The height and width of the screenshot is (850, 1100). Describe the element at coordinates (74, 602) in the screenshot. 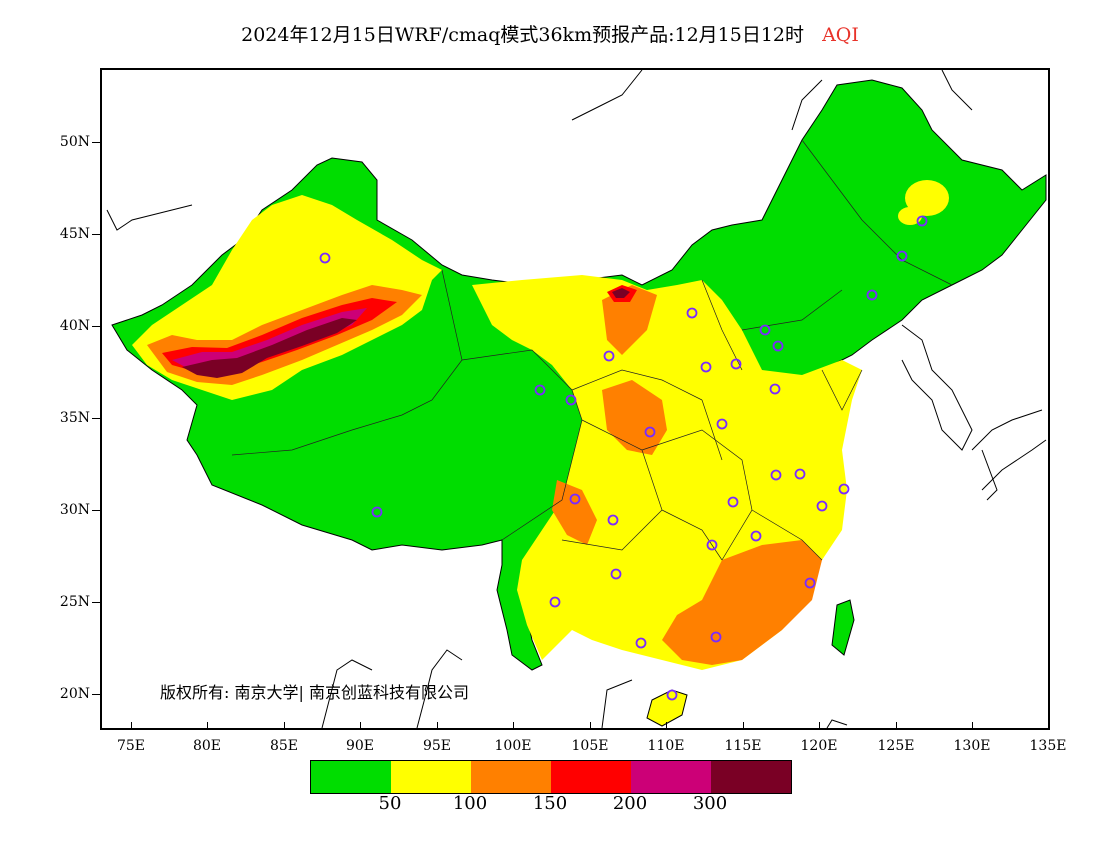

I see `y-tick-label: 25N` at that location.